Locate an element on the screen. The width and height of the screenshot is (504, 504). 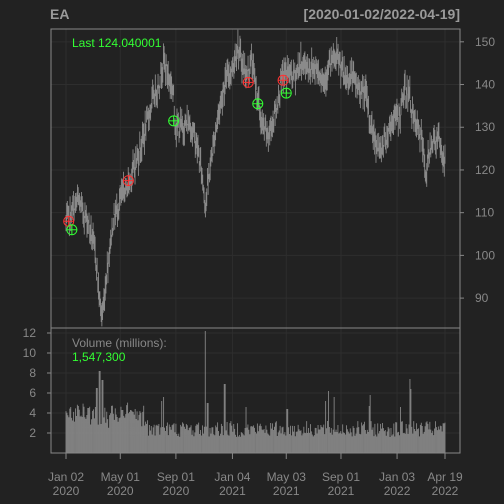
volume-tick-label: 6 is located at coordinates (32, 393).